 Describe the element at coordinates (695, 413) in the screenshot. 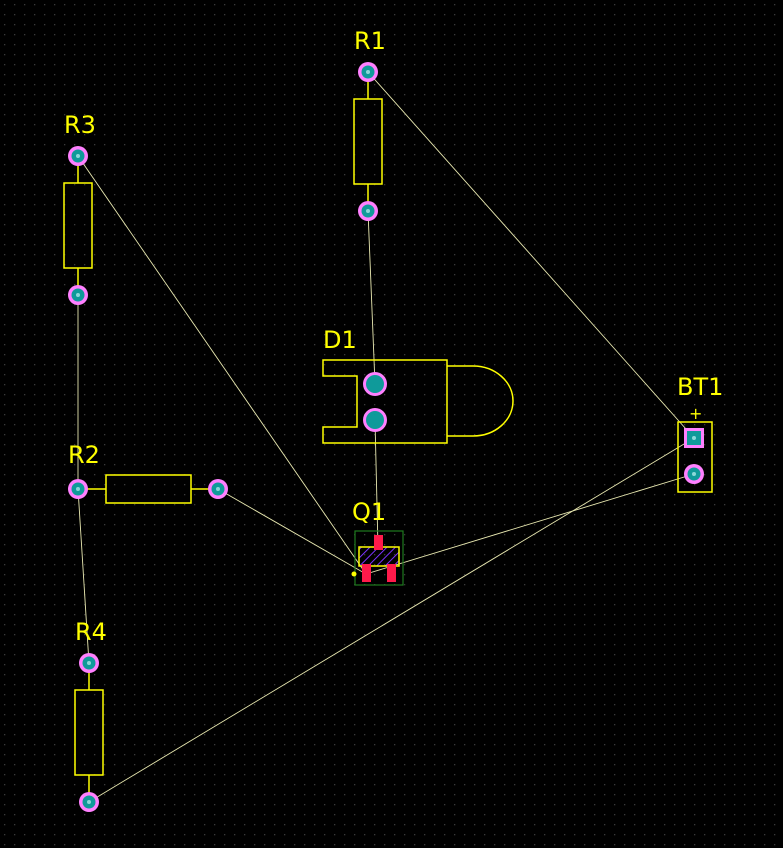

I see `bt1-plus-mark: +` at that location.